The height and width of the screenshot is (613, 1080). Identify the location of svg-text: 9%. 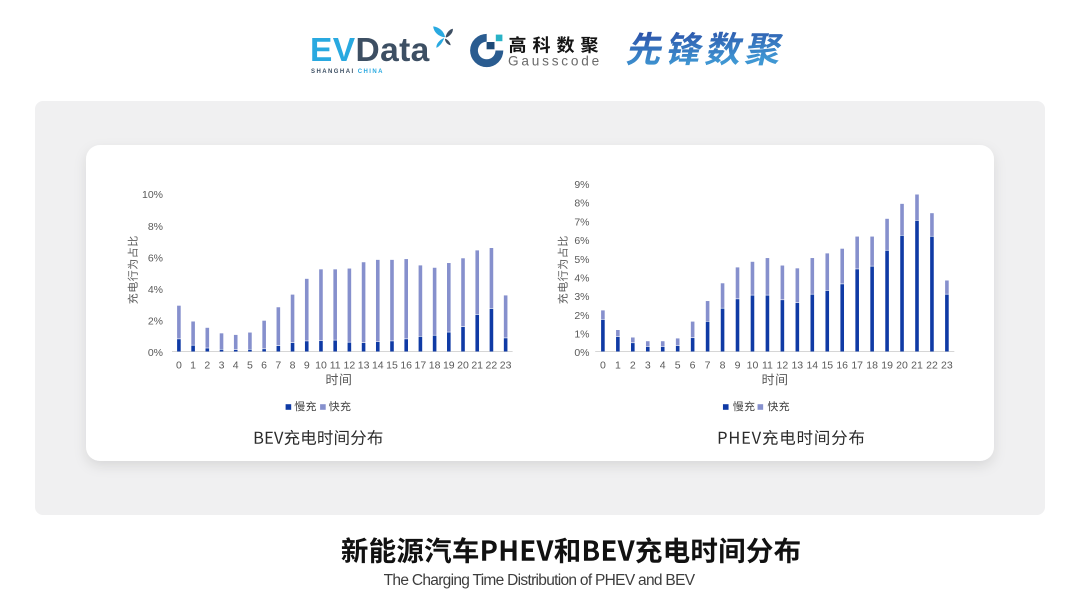
(581, 185).